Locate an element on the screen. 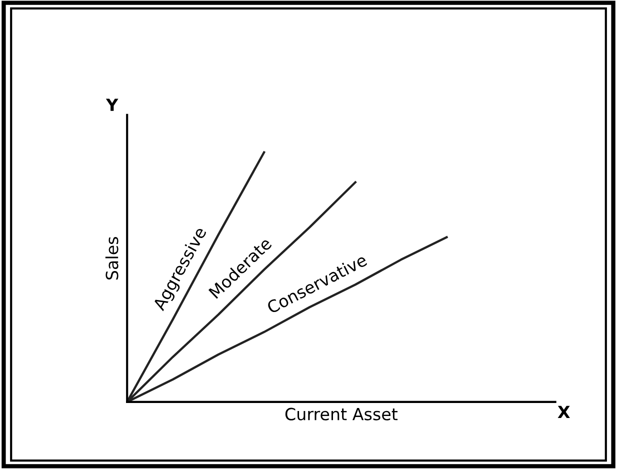  text: Y is located at coordinates (112, 104).